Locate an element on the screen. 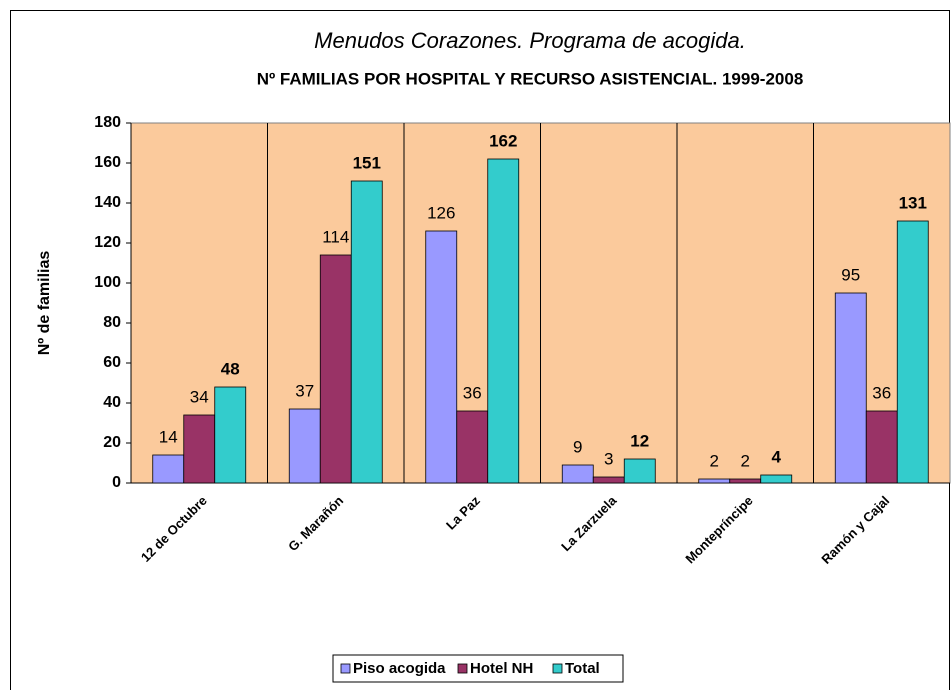 The width and height of the screenshot is (952, 690). y-tick-label: 120 is located at coordinates (107, 242).